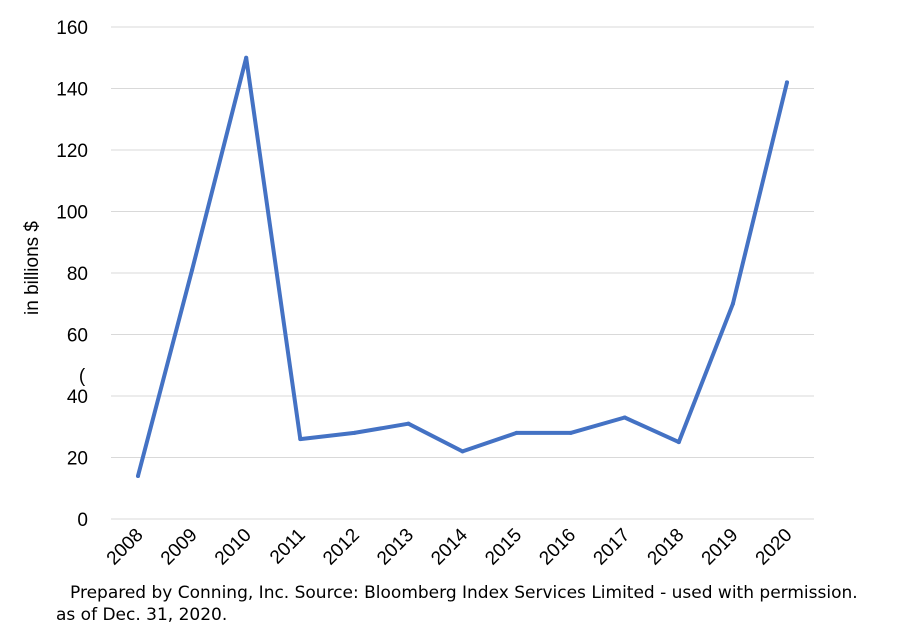 The height and width of the screenshot is (640, 898). I want to click on y-tick-label: 60, so click(77, 336).